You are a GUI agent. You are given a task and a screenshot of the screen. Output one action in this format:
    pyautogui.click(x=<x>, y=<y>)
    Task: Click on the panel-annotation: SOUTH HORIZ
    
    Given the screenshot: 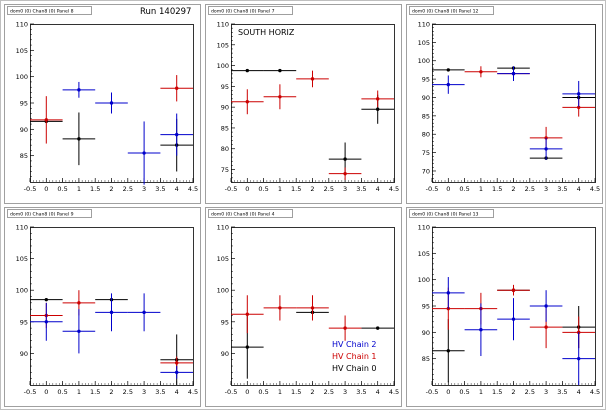 What is the action you would take?
    pyautogui.click(x=266, y=32)
    